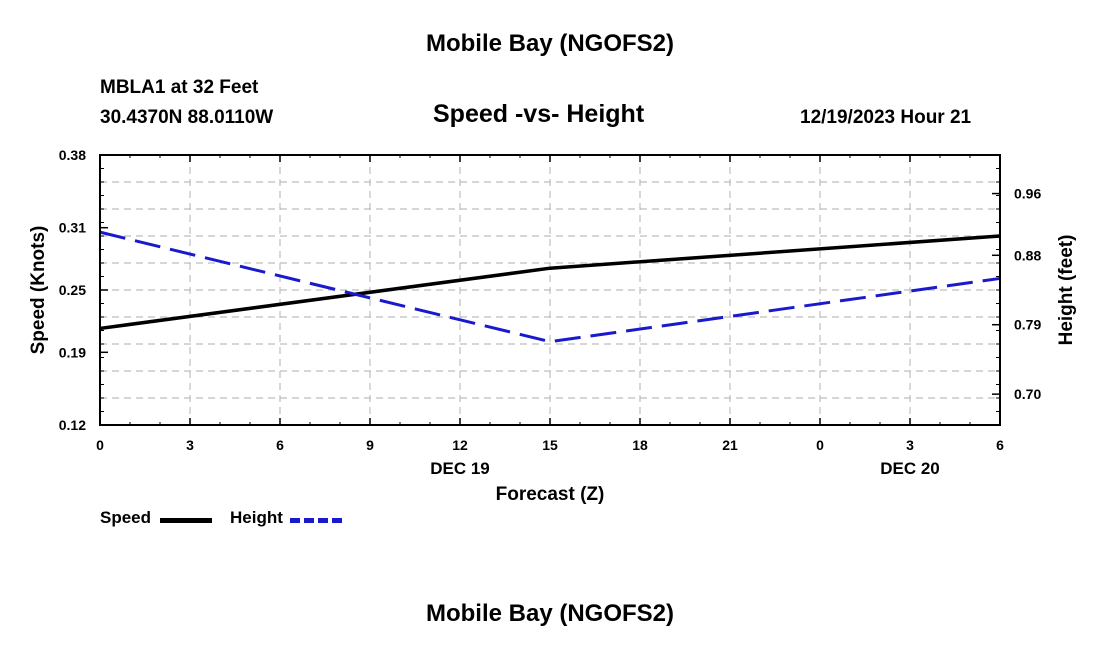 The image size is (1100, 650). Describe the element at coordinates (550, 613) in the screenshot. I see `footer-title: Mobile Bay (NGOFS2)` at that location.